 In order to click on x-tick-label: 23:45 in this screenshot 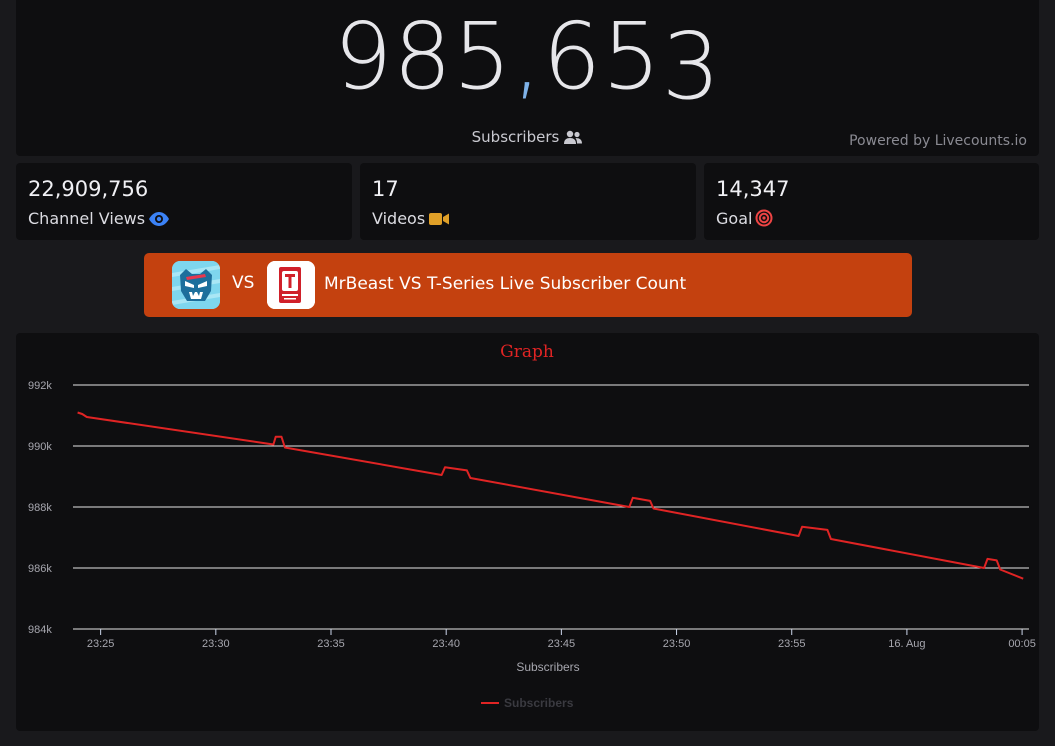, I will do `click(562, 644)`.